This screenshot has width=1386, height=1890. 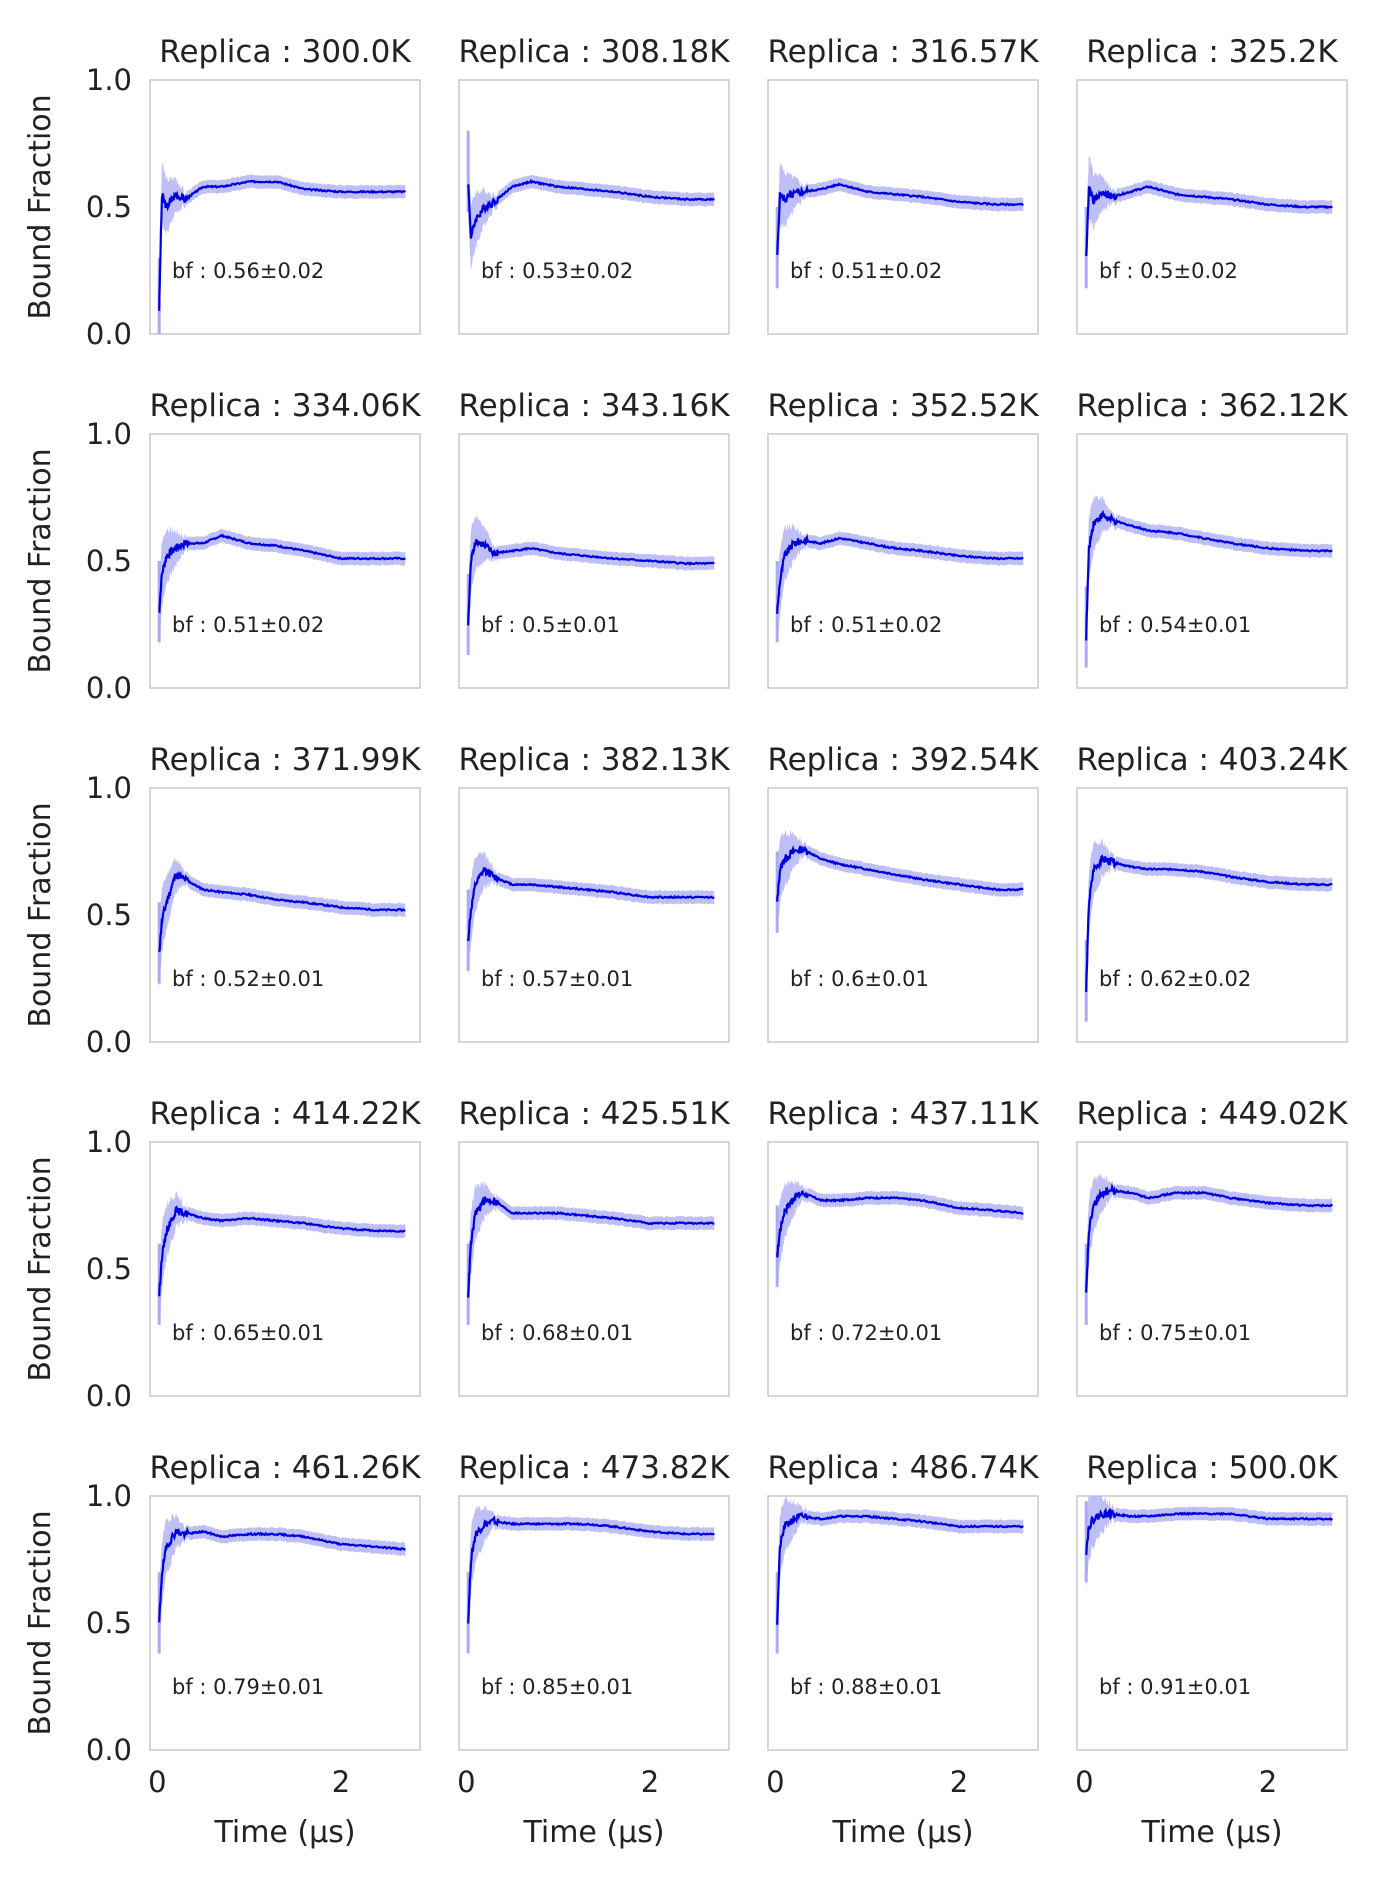 I want to click on panel-2: Replica : 308.18K bf : 0.53±0.02, so click(x=594, y=184).